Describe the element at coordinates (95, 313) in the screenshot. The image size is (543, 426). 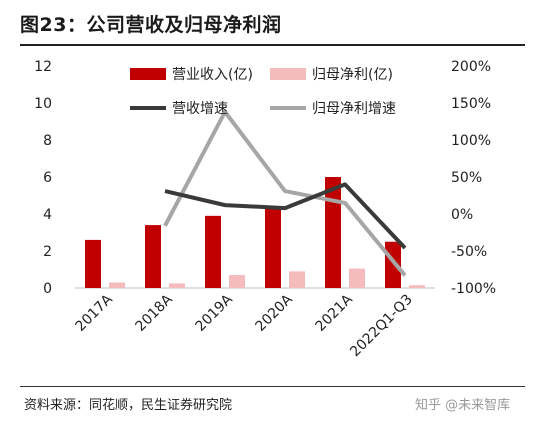
I see `x-tick-label: 2017A` at that location.